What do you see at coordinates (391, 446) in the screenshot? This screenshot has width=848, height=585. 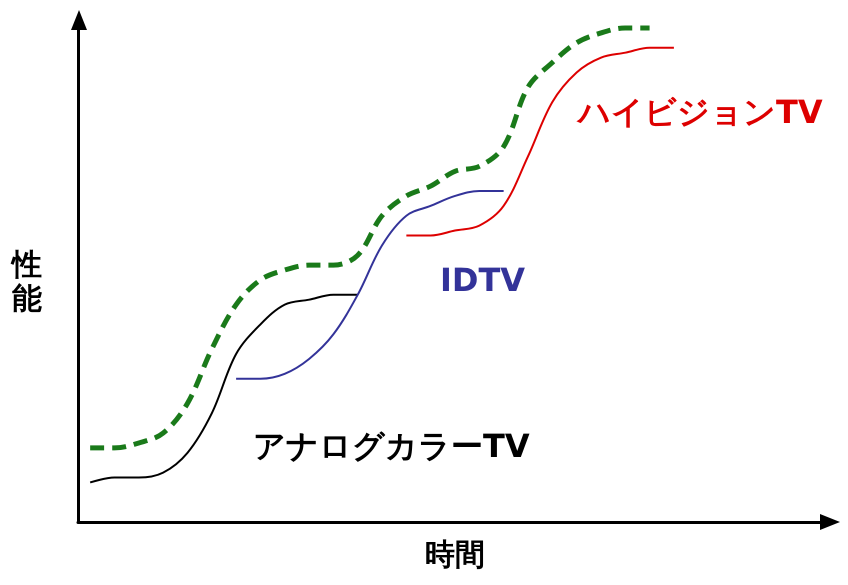 I see `series-label: アナログカラーTV` at bounding box center [391, 446].